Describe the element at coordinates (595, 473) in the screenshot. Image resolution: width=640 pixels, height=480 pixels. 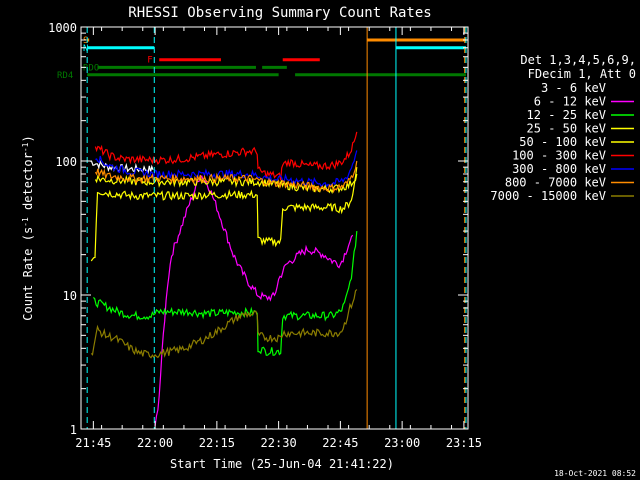
I see `footer-timestamp: 18-Oct-2021 08:52` at that location.